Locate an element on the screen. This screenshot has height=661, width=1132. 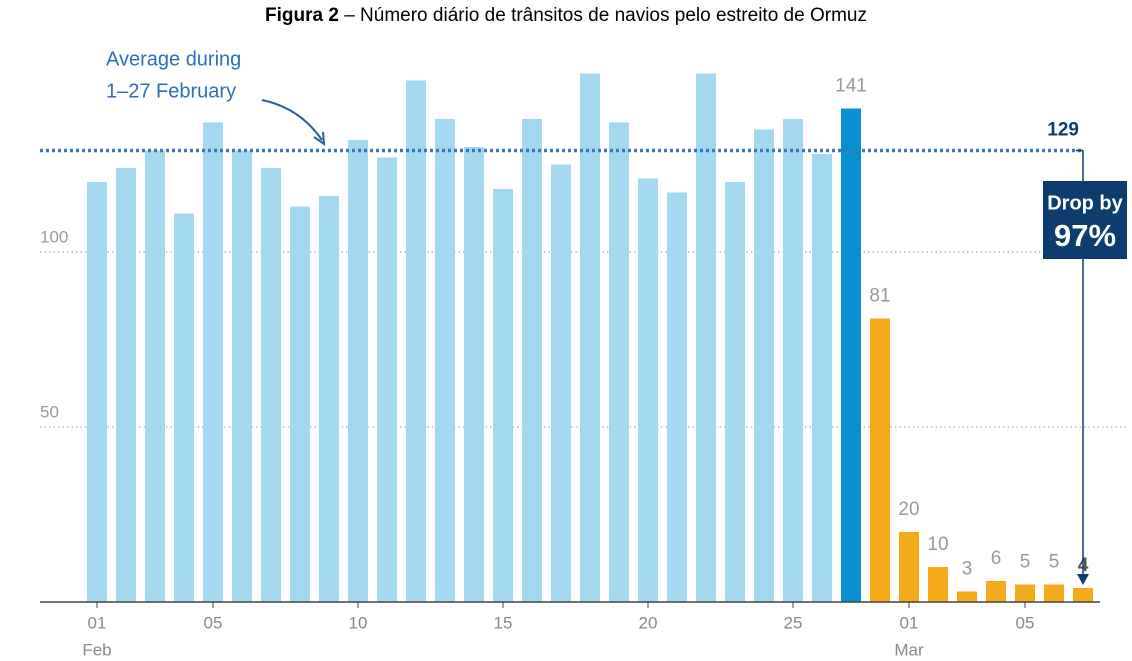
annotation-arrow is located at coordinates (292, 120).